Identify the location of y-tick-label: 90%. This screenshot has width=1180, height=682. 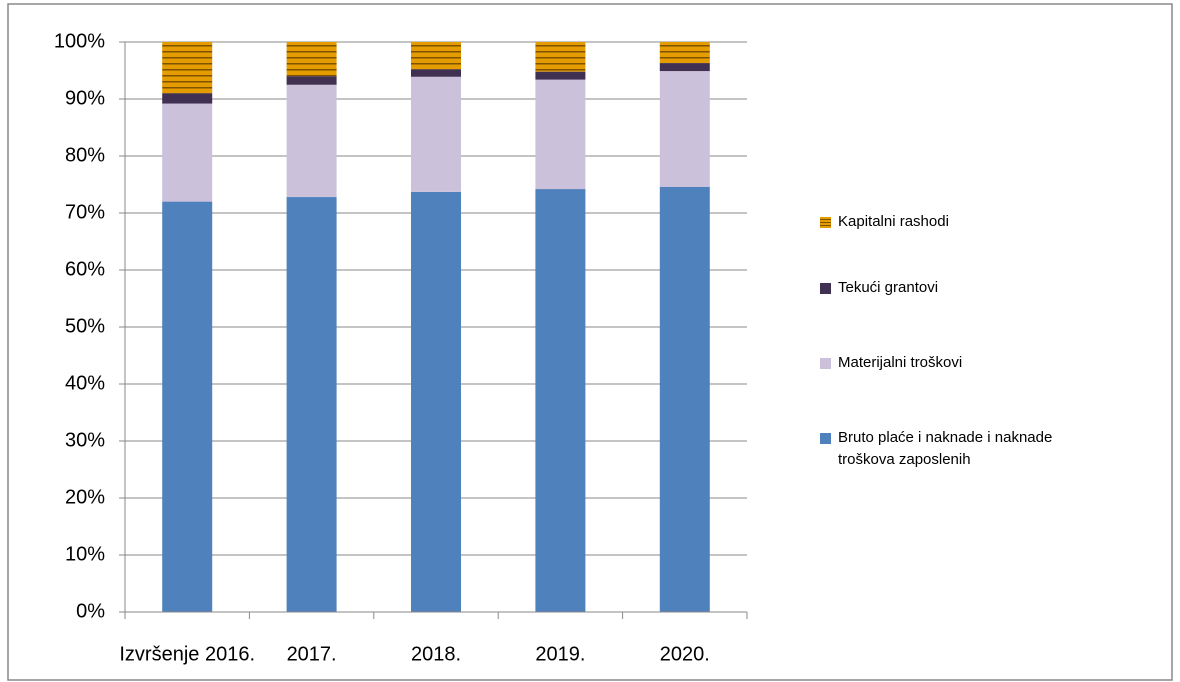
(85, 98).